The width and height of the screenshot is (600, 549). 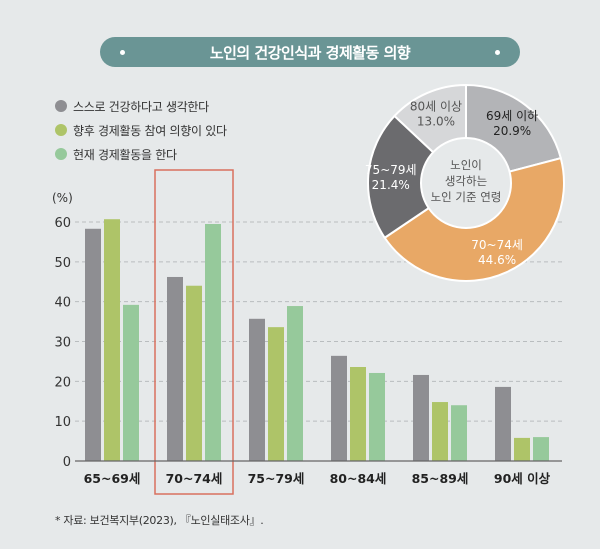 I want to click on legend-label: 스스로 건강하다고 생각한다, so click(x=141, y=106).